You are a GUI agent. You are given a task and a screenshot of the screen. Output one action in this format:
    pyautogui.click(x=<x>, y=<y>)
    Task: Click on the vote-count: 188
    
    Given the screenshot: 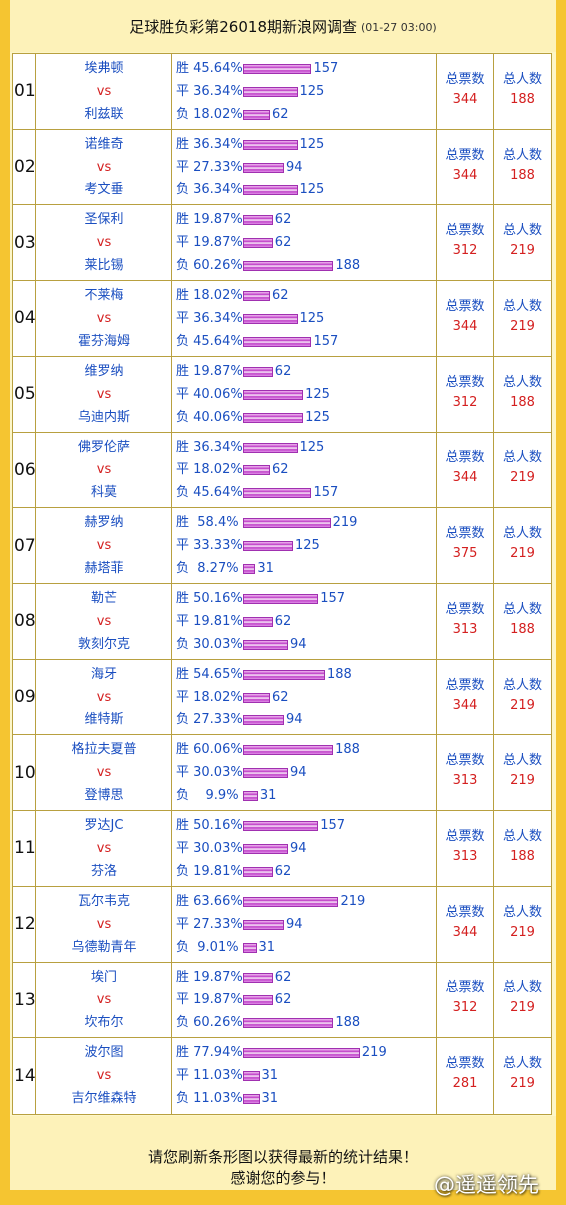 What is the action you would take?
    pyautogui.click(x=347, y=750)
    